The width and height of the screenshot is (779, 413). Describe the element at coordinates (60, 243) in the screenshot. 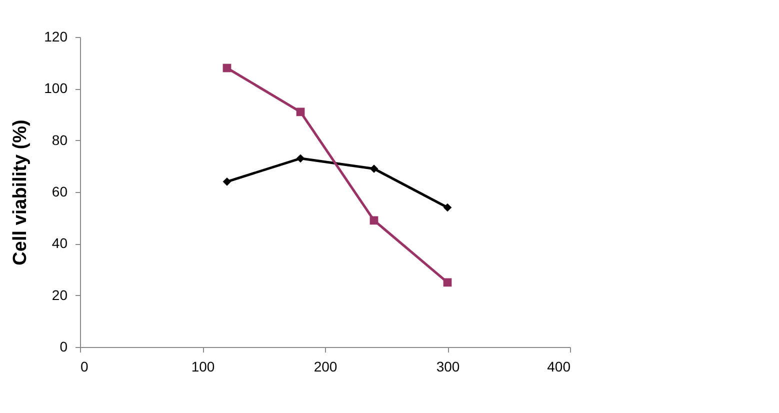

I see `y-tick-label: 40` at that location.